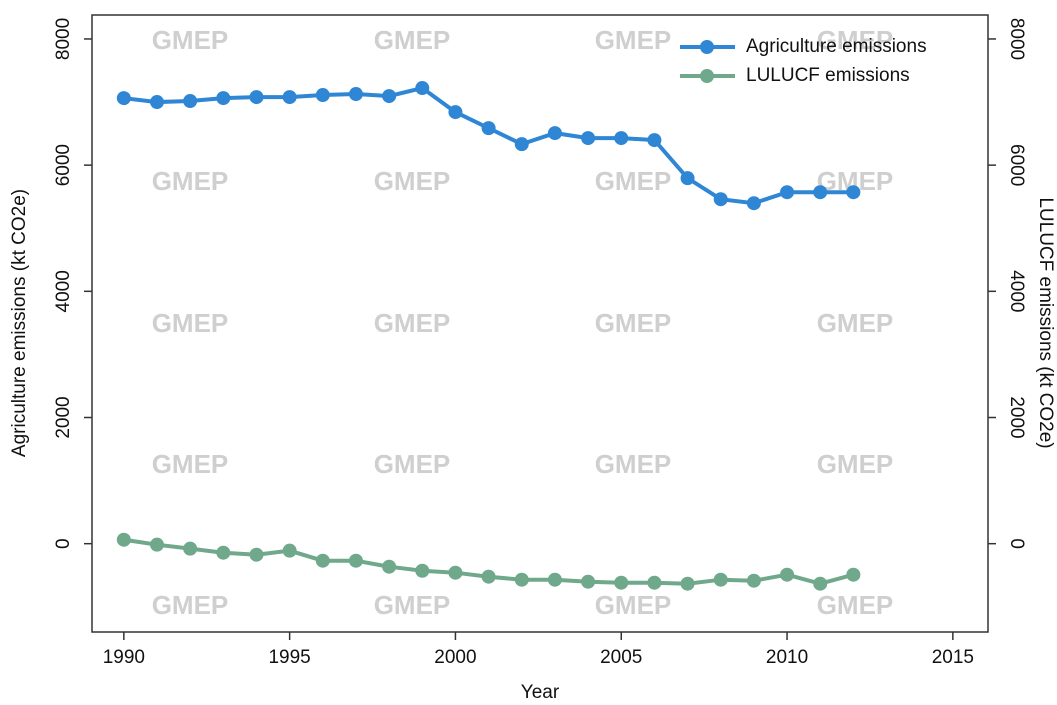  What do you see at coordinates (124, 657) in the screenshot?
I see `x-tick-label: 1990` at bounding box center [124, 657].